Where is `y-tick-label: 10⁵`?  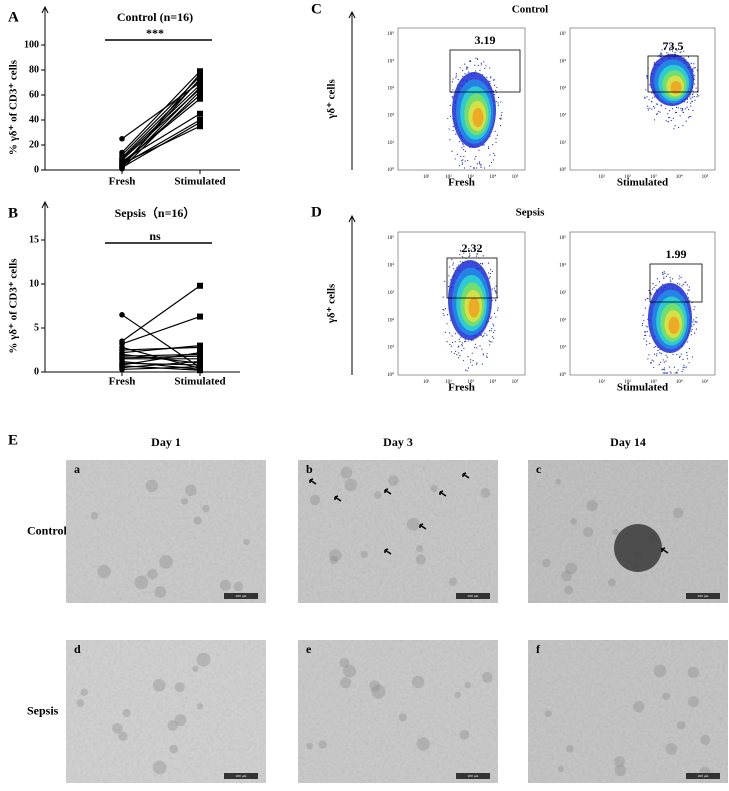
y-tick-label: 10⁵ is located at coordinates (390, 238).